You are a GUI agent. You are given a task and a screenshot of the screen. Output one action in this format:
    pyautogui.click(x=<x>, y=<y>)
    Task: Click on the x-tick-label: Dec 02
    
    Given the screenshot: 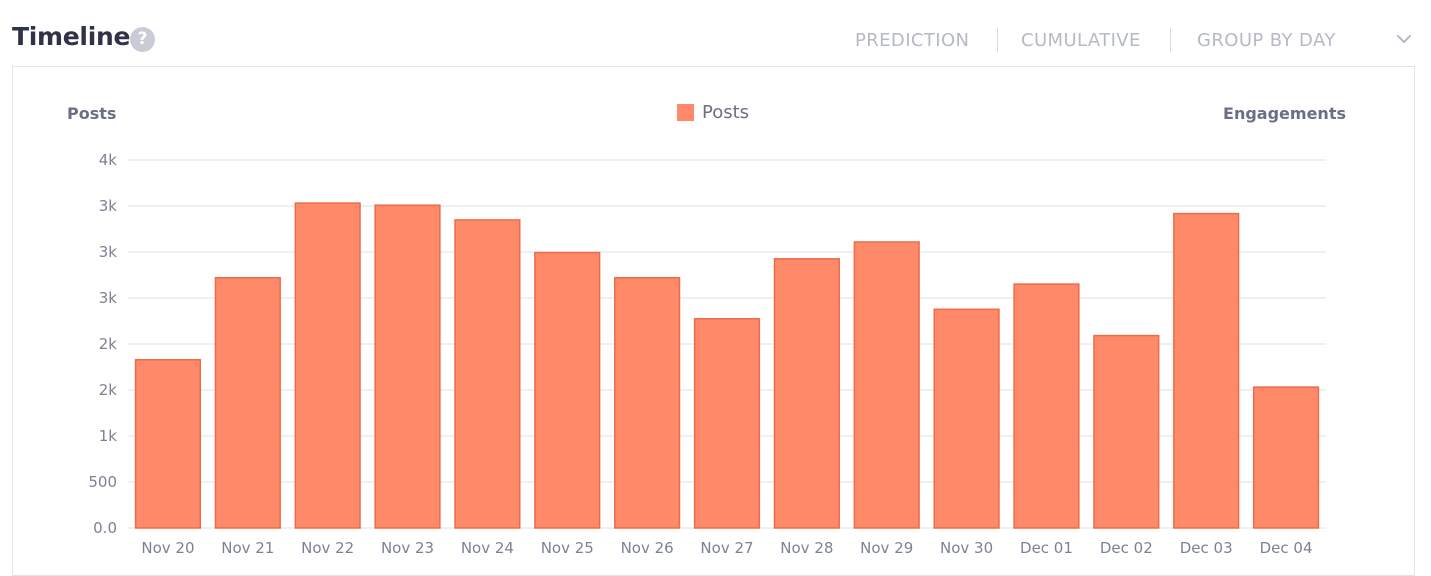 What is the action you would take?
    pyautogui.click(x=1126, y=548)
    